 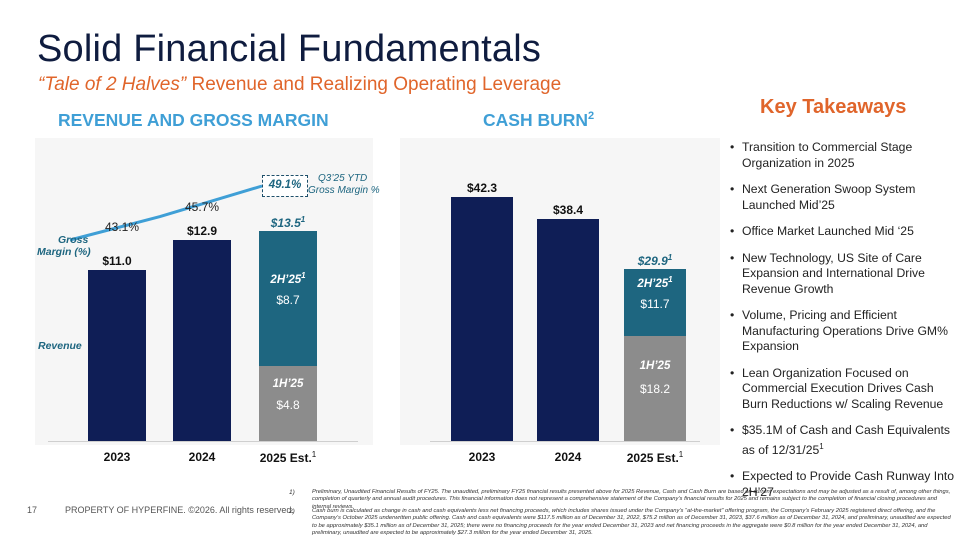 I want to click on cash-burn-bar-2024, so click(x=568, y=330).